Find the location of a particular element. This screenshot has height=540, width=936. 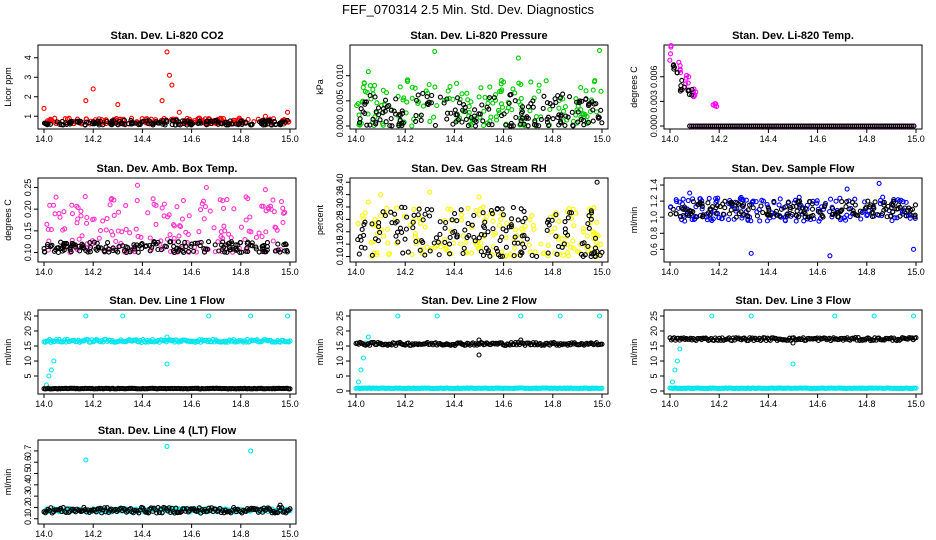

x-tick-label: 15.0 is located at coordinates (916, 404).